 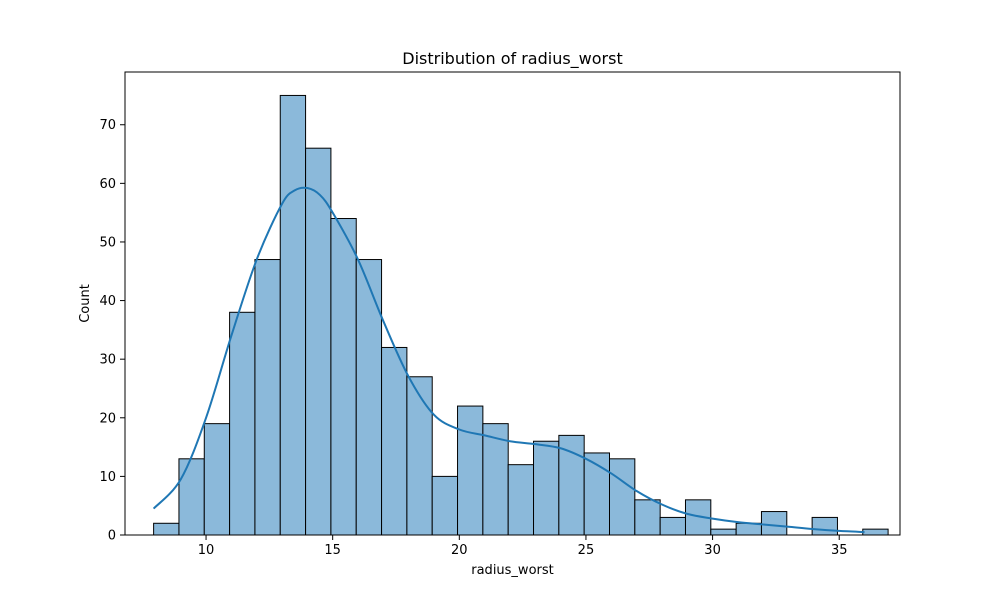 What do you see at coordinates (459, 550) in the screenshot?
I see `x-tick-label: 20` at bounding box center [459, 550].